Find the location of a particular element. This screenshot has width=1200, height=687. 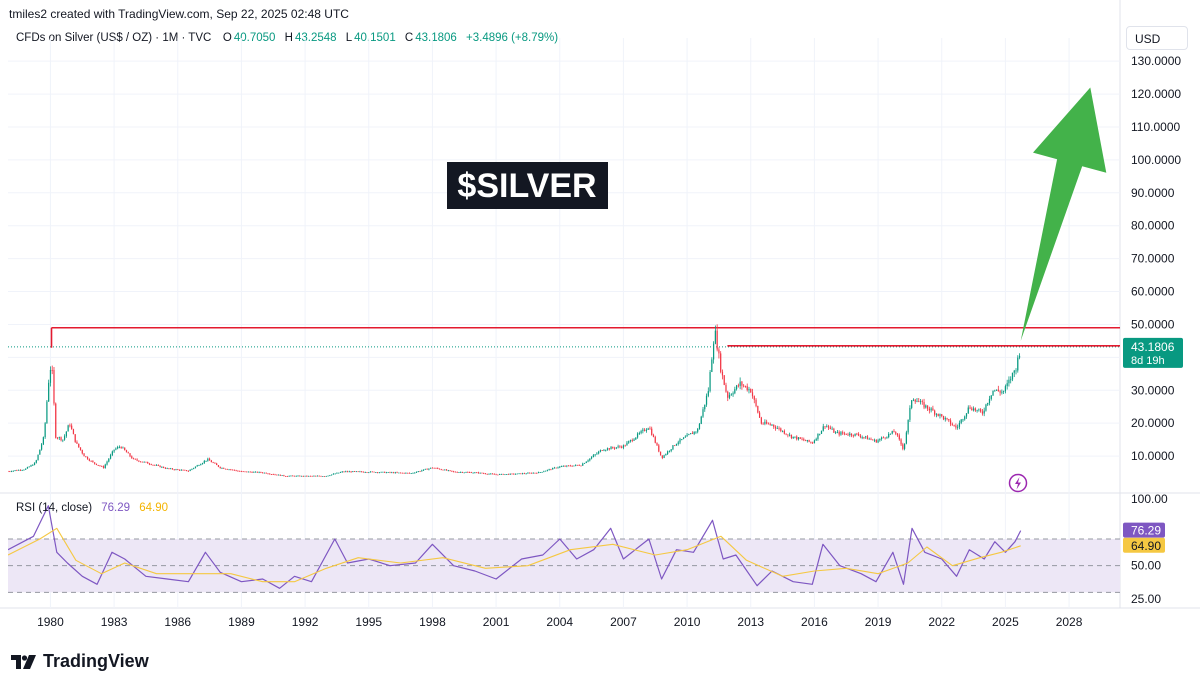

lightning-icon-bolt is located at coordinates (1018, 483).